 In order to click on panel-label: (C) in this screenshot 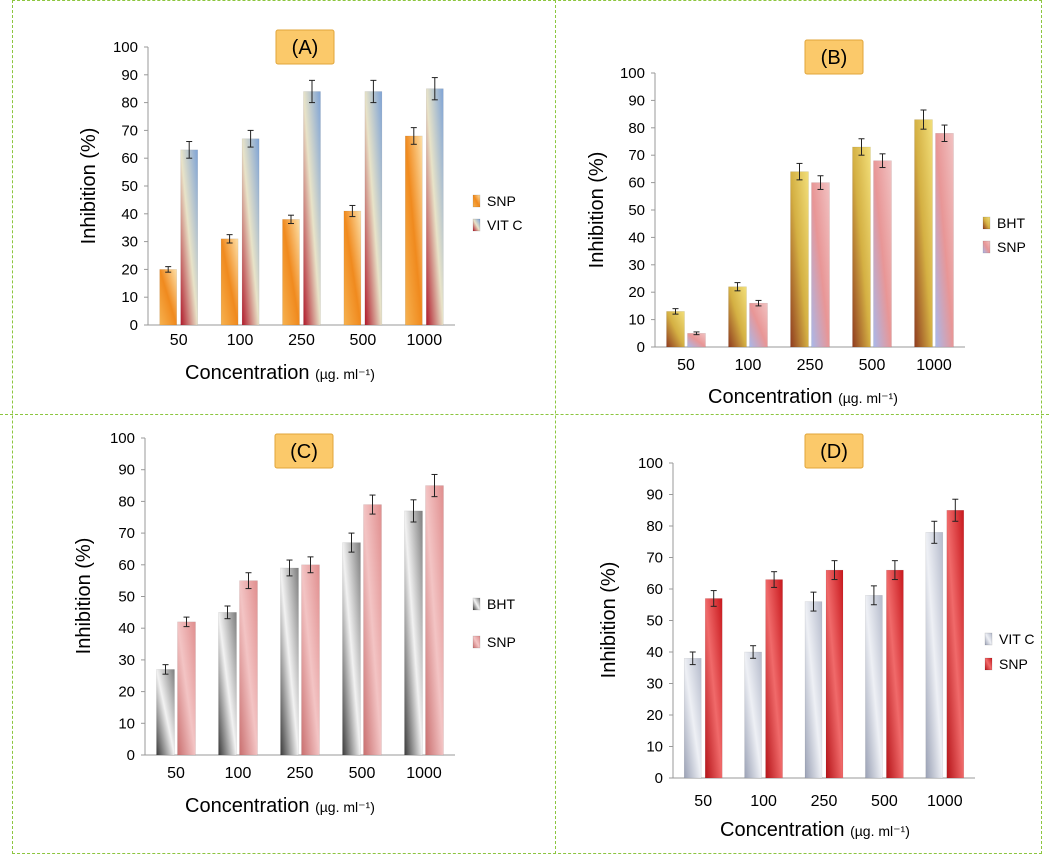, I will do `click(304, 452)`.